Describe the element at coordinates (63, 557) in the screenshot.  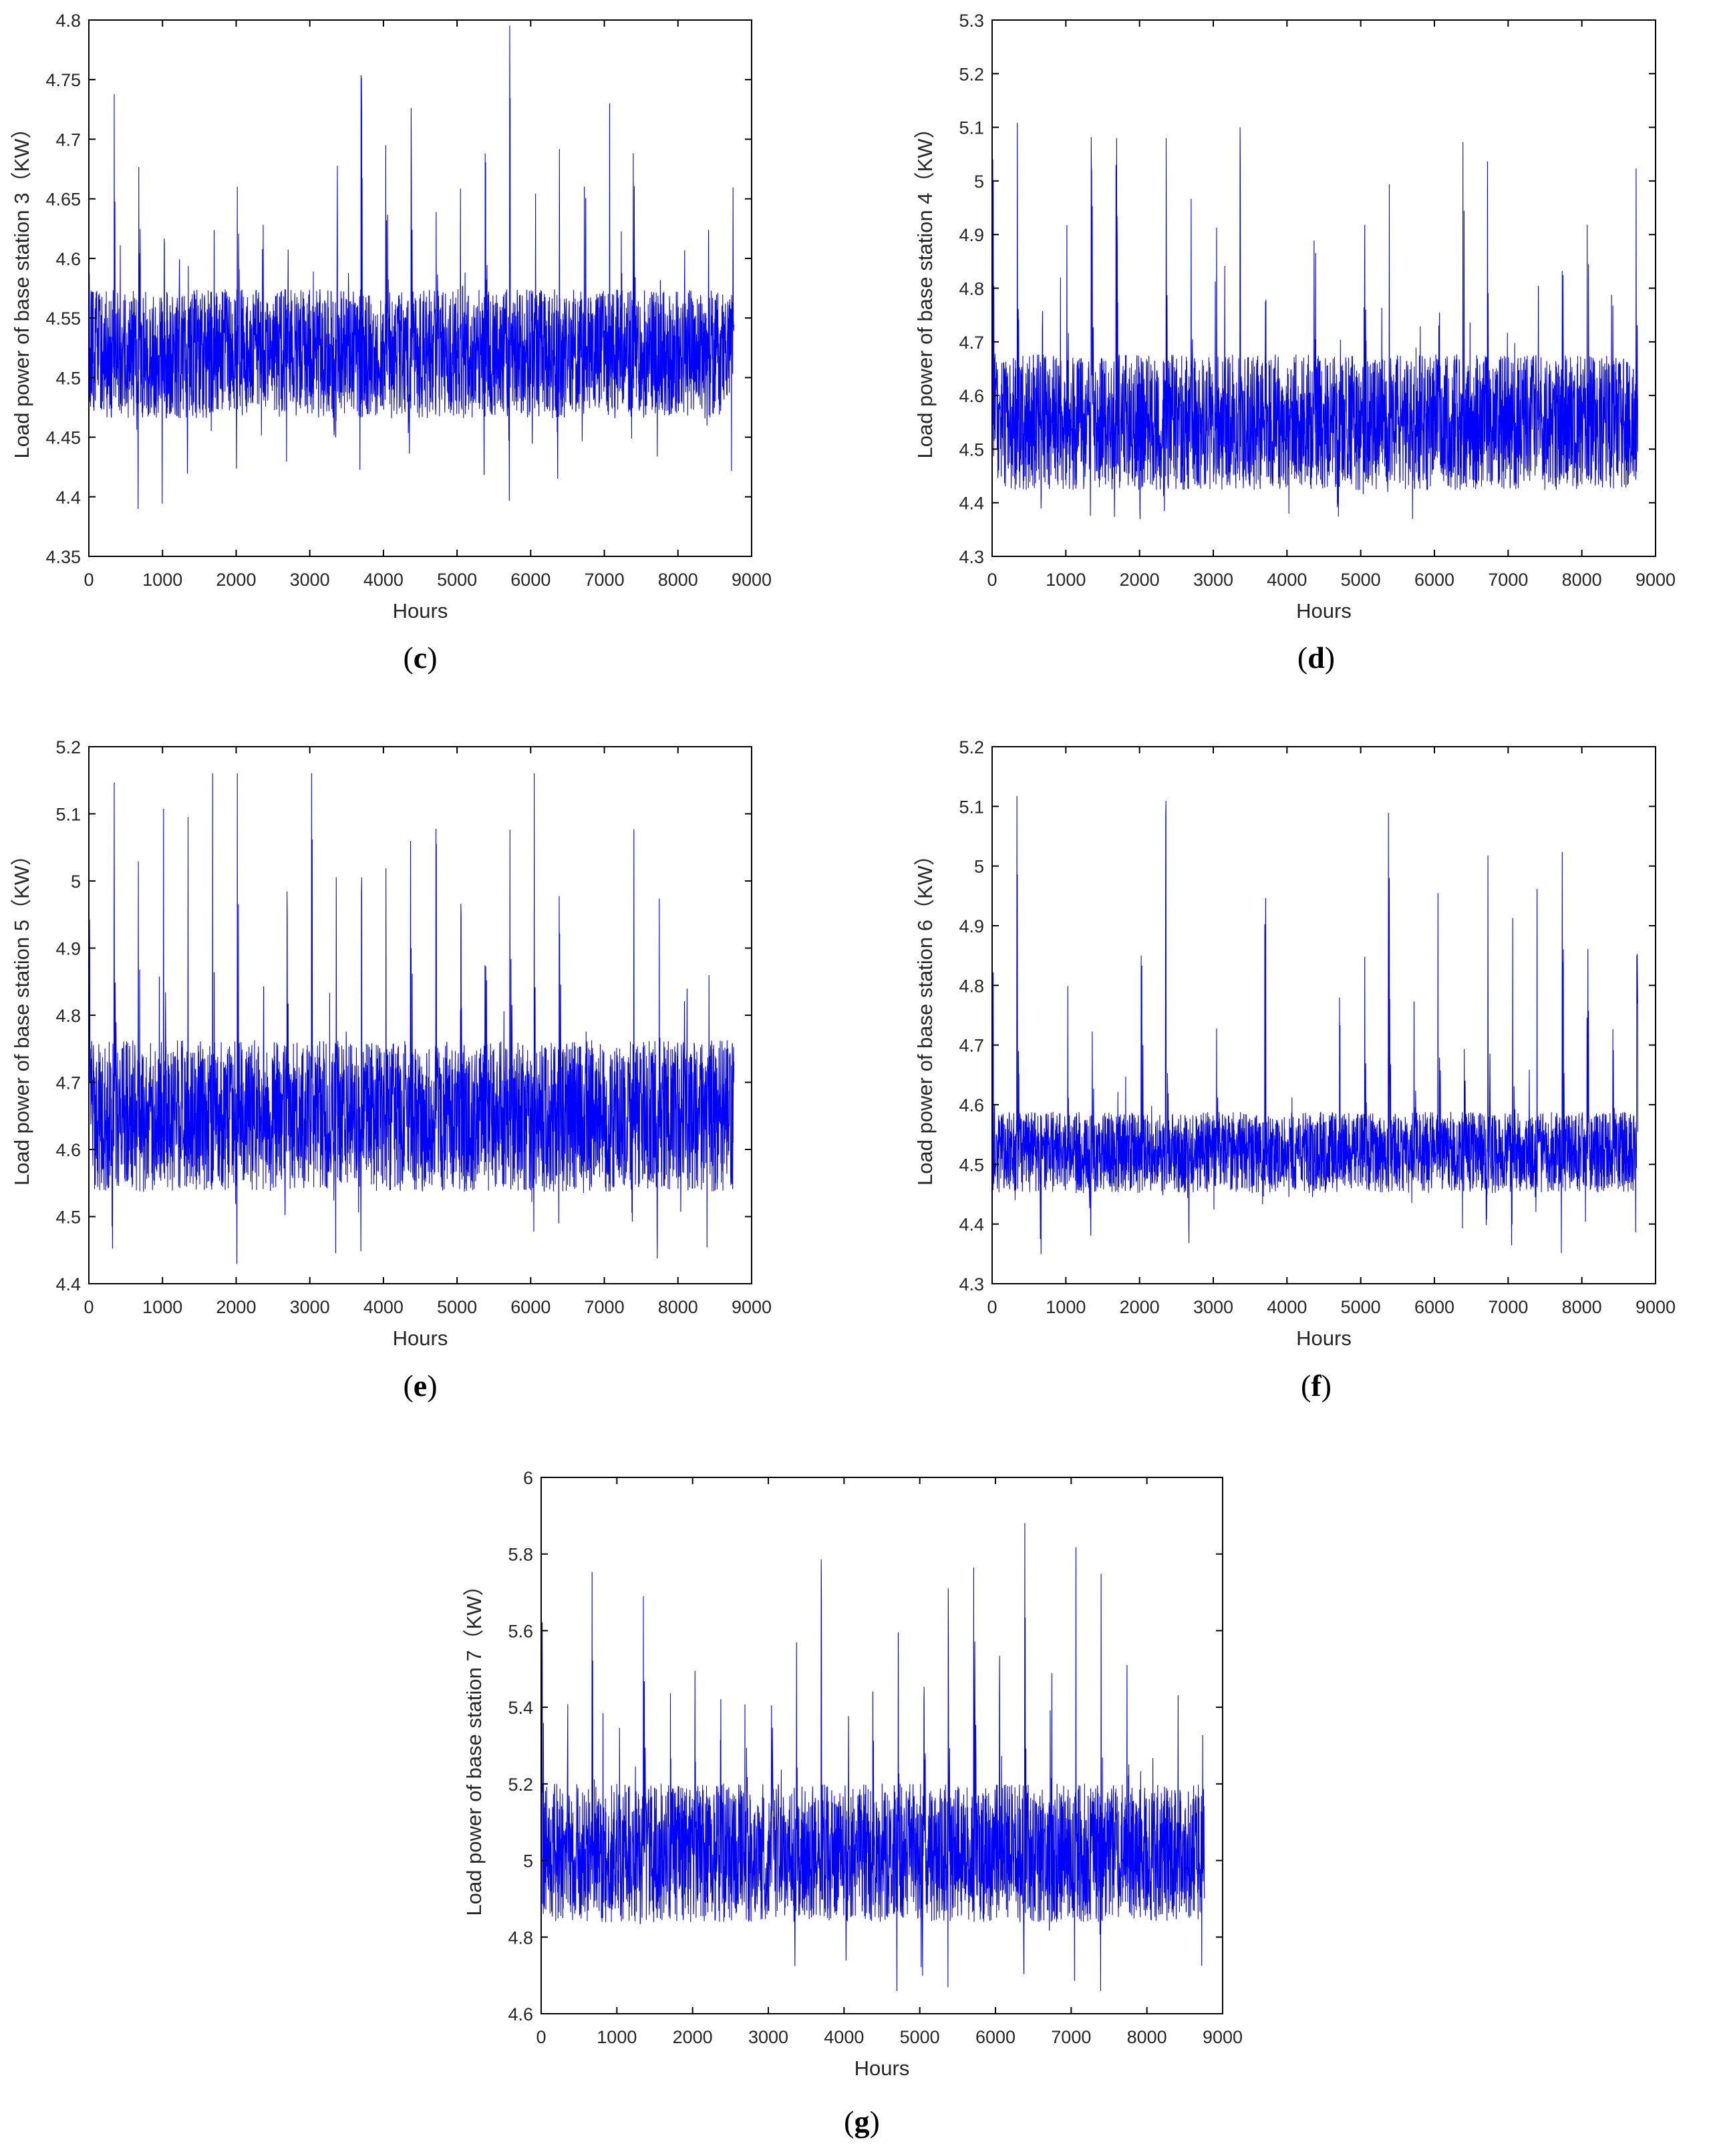
I see `y-tick-label: 4.35` at that location.